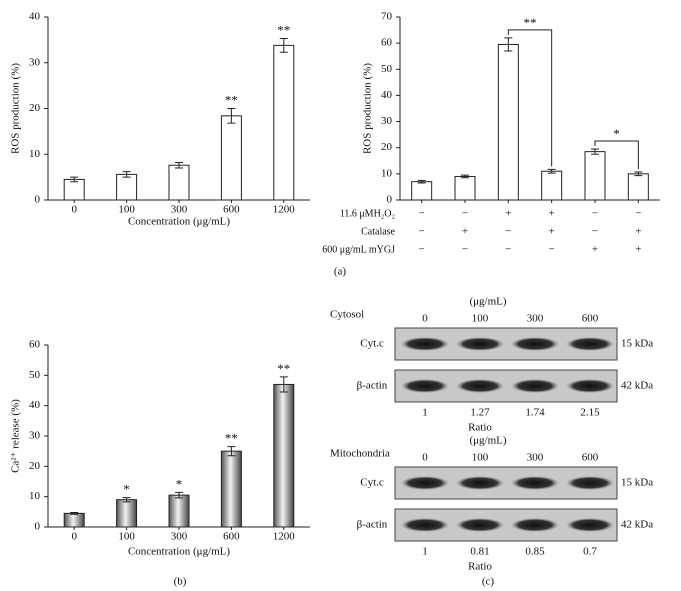  I want to click on row-label: β-actin, so click(372, 525).